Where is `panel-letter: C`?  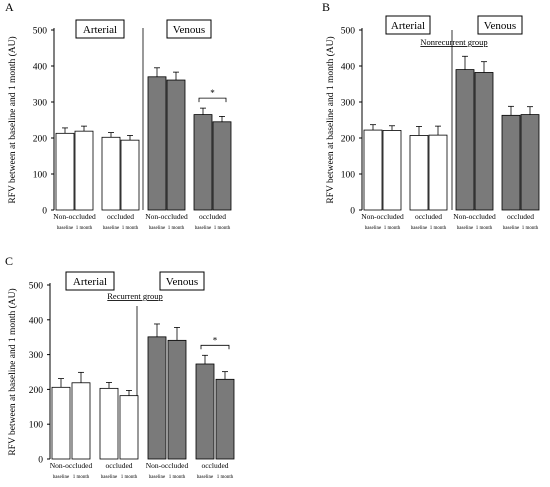 panel-letter: C is located at coordinates (9, 261).